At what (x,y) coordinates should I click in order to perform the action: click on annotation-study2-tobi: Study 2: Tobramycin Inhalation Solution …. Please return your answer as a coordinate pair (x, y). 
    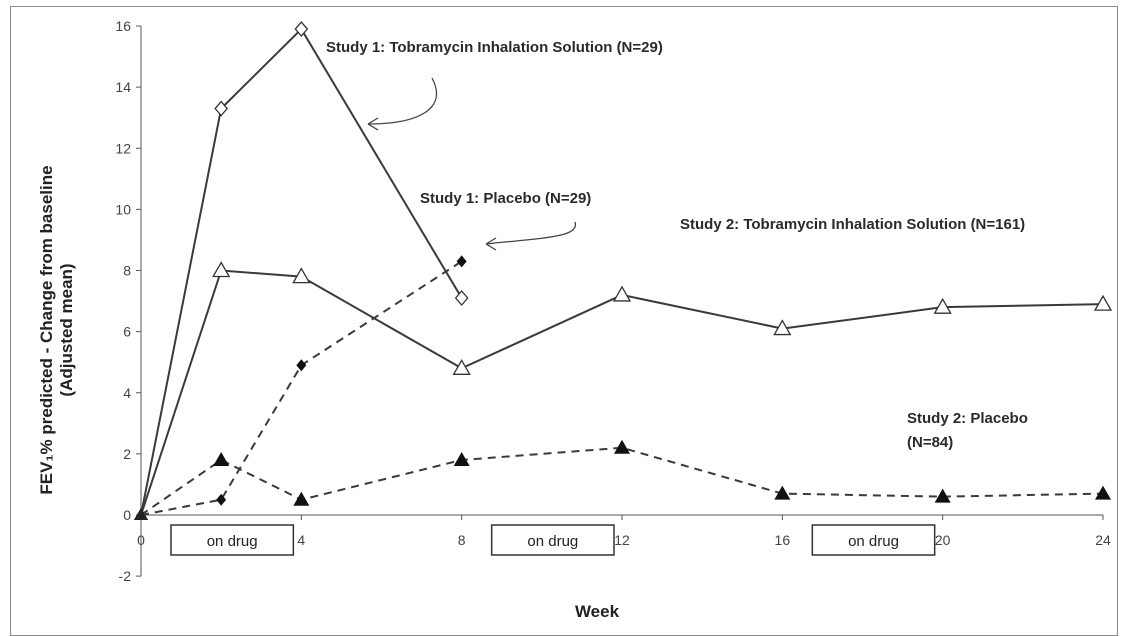
    Looking at the image, I should click on (852, 224).